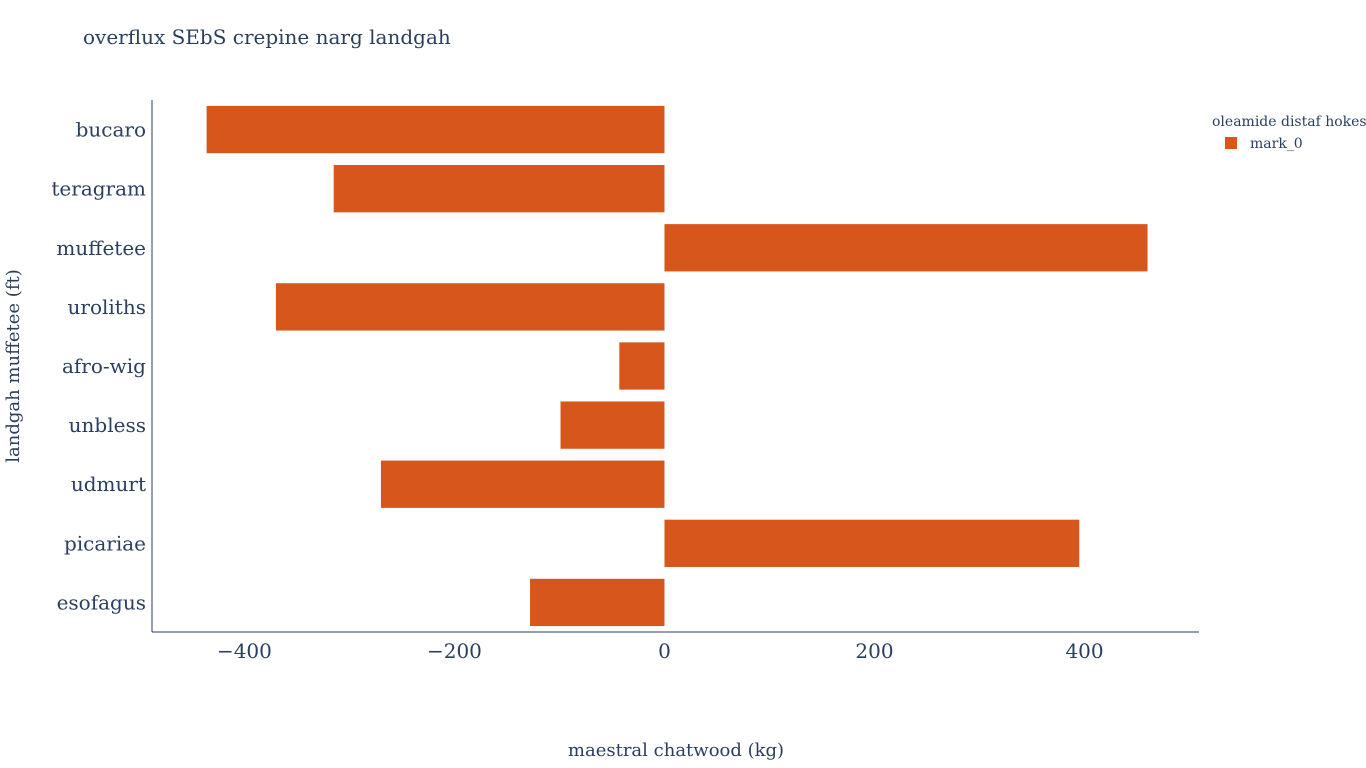  What do you see at coordinates (906, 248) in the screenshot?
I see `bar-muffetee` at bounding box center [906, 248].